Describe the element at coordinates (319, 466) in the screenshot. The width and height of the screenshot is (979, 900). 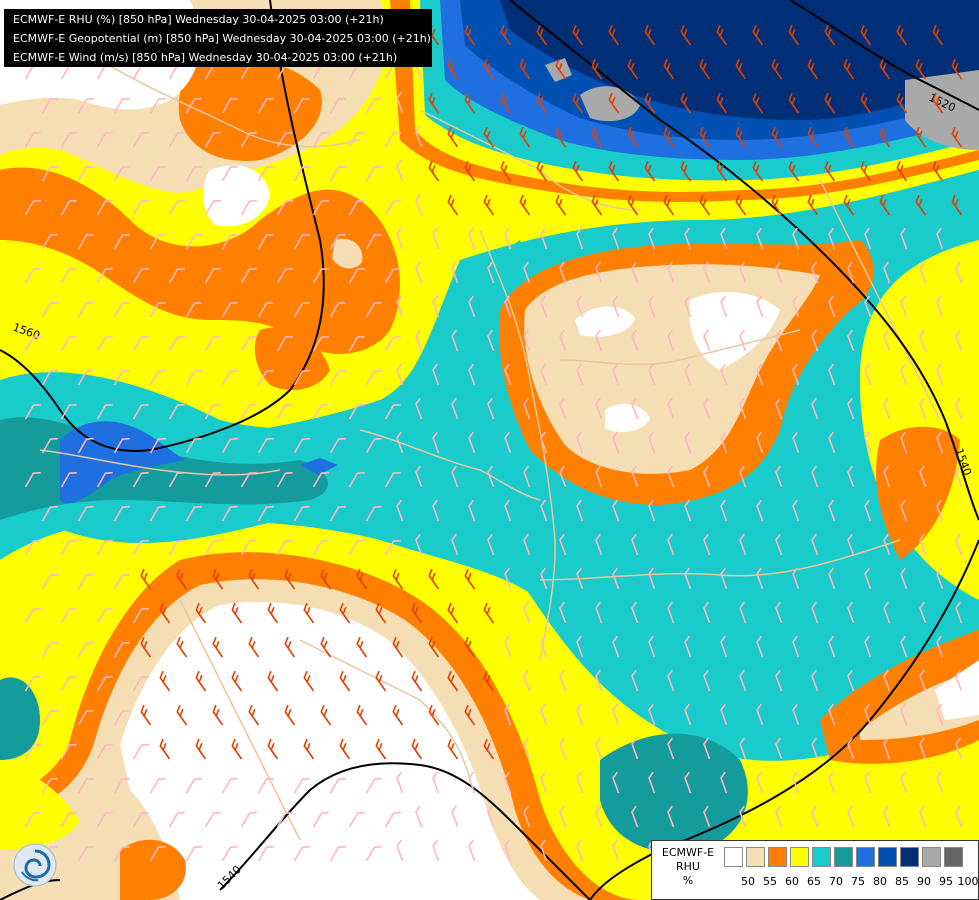
I see `rh-blue-patch-small` at that location.